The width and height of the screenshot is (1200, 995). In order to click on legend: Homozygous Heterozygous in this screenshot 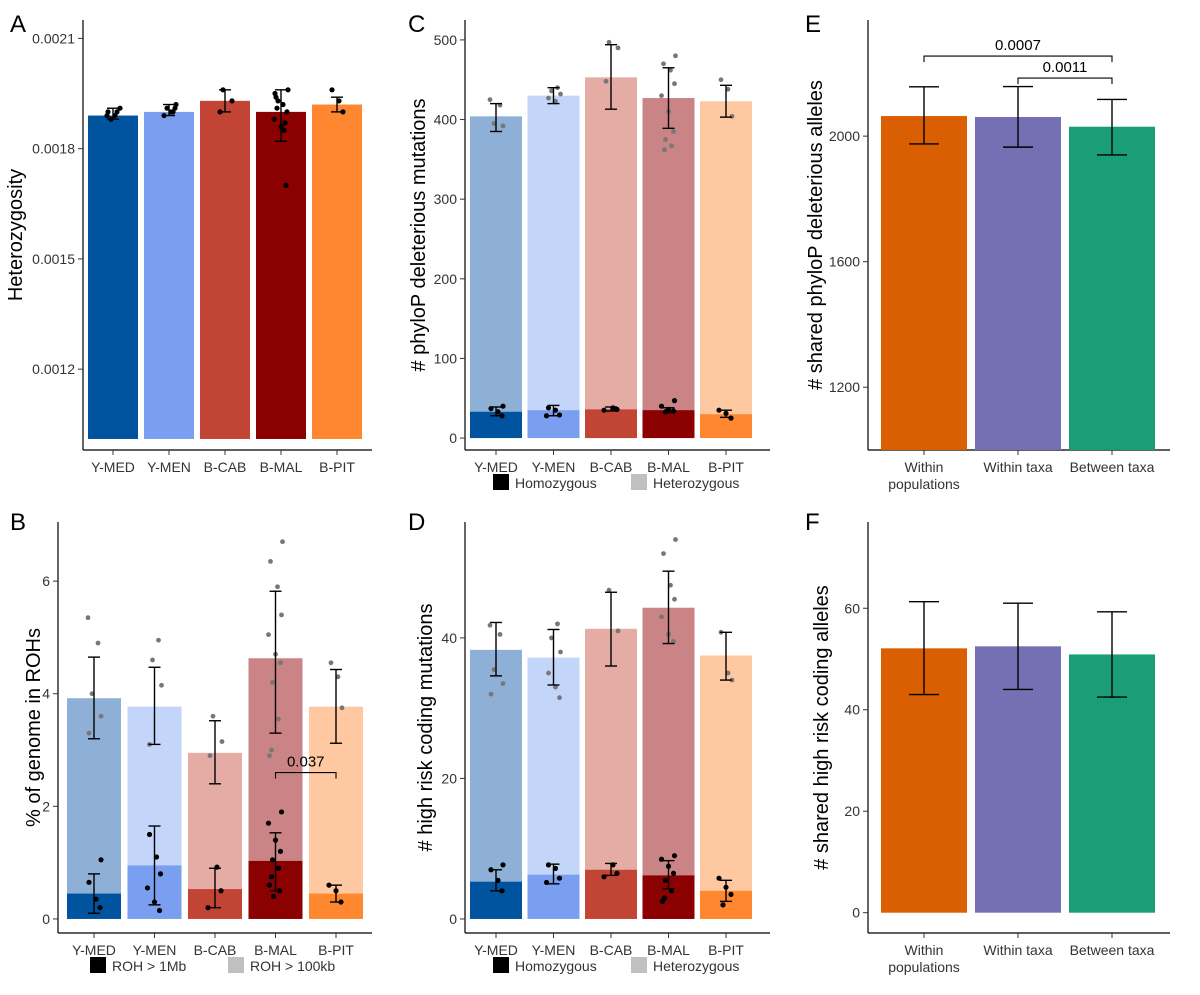, I will do `click(616, 965)`.